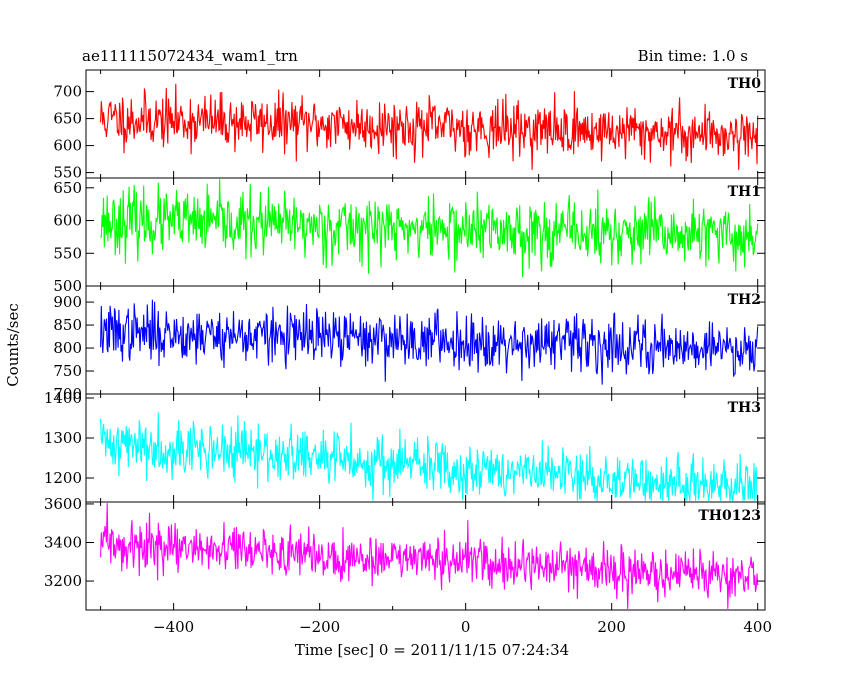 The image size is (850, 680). I want to click on y-axis-title: Counts/sec, so click(13, 345).